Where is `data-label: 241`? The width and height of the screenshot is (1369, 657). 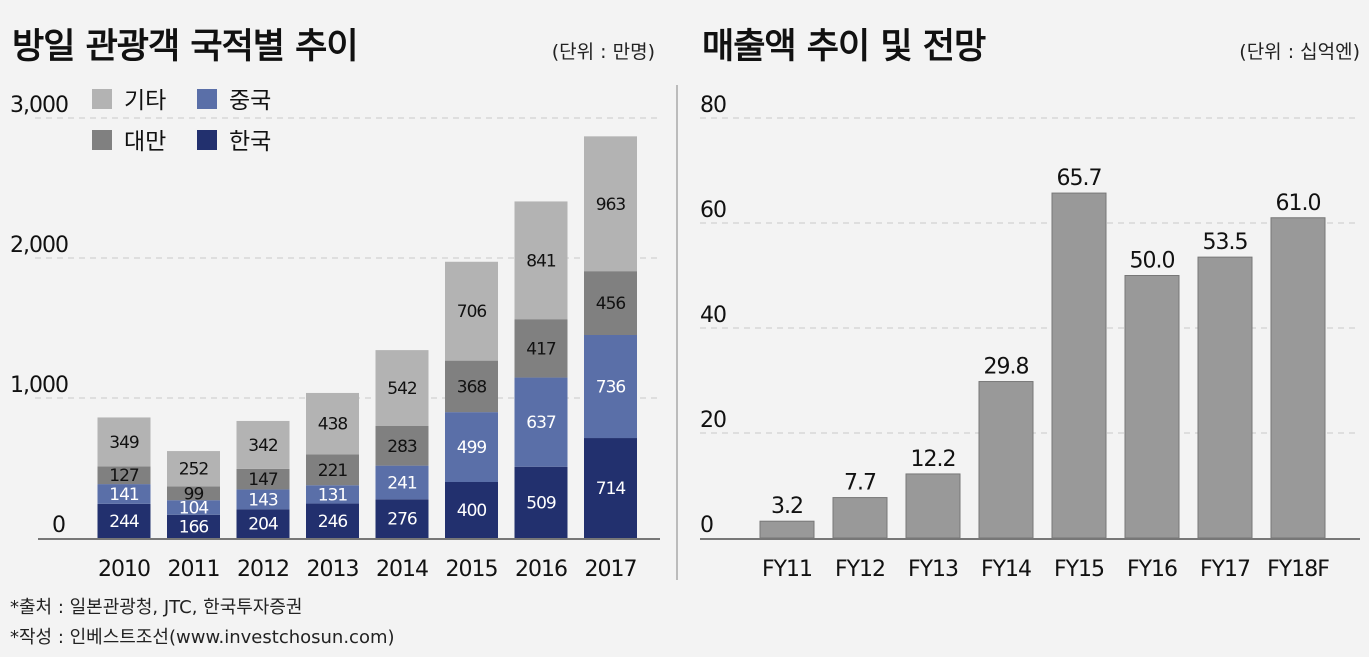 data-label: 241 is located at coordinates (402, 483).